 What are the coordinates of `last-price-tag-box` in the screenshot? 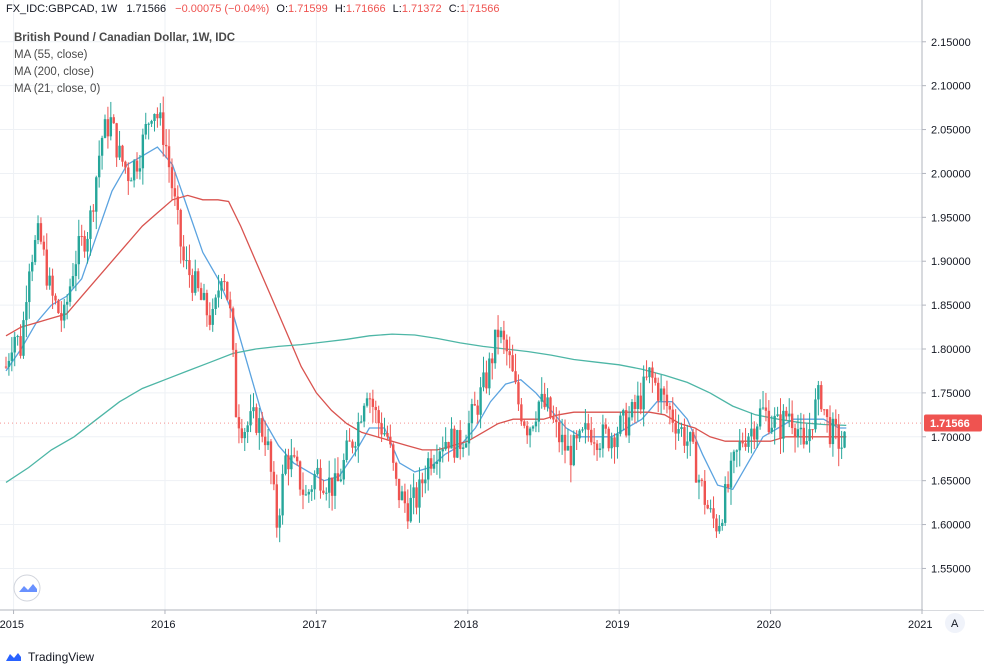 It's located at (953, 423).